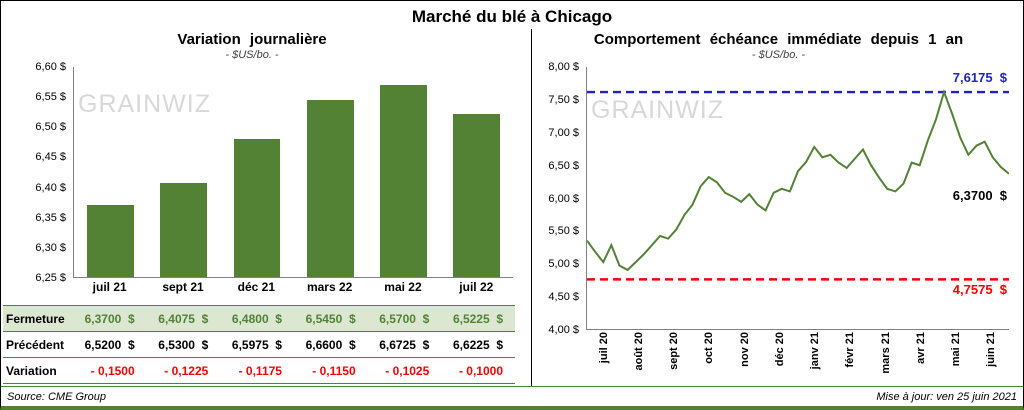  What do you see at coordinates (252, 55) in the screenshot?
I see `bar-chart-subtitle: - $US/bo. -` at bounding box center [252, 55].